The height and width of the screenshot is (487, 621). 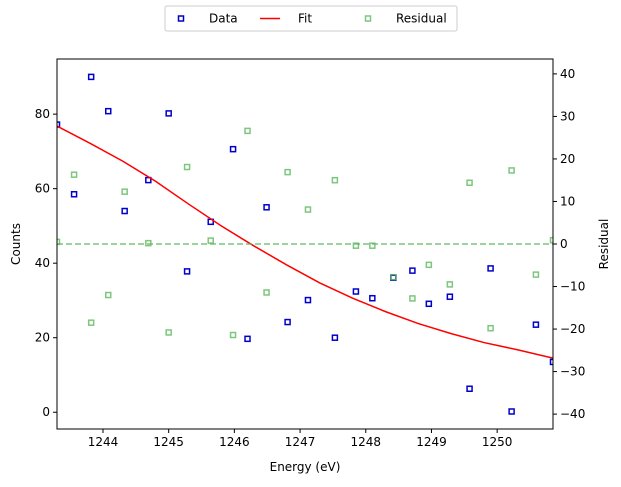 I want to click on y2-tick-label: 0, so click(x=564, y=244).